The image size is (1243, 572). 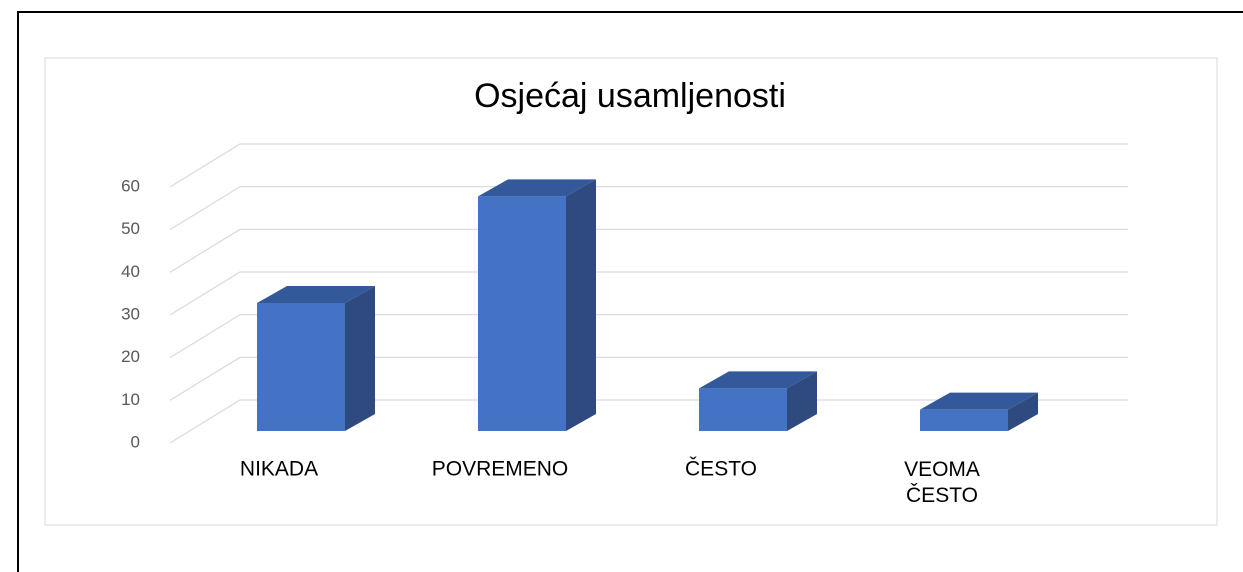 What do you see at coordinates (130, 185) in the screenshot?
I see `y-tick-label: 60` at bounding box center [130, 185].